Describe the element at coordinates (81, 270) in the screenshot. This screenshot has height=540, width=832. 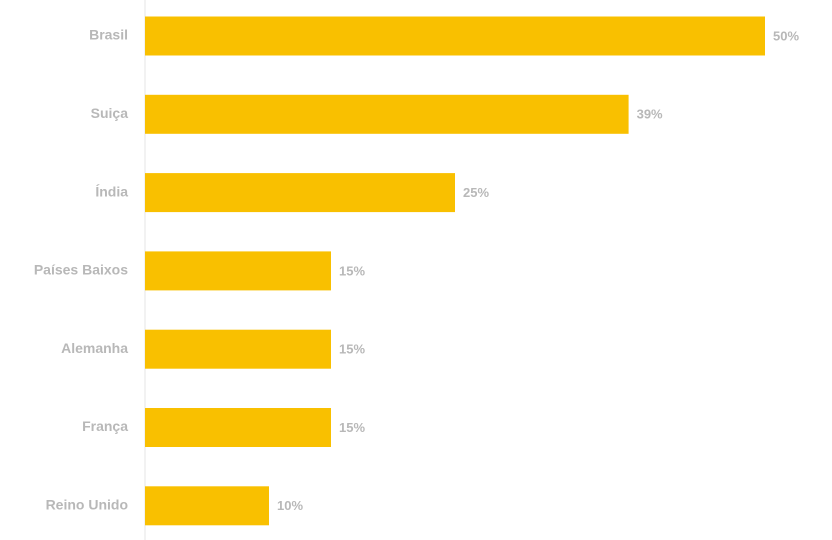
I see `category-label: Países Baixos` at that location.